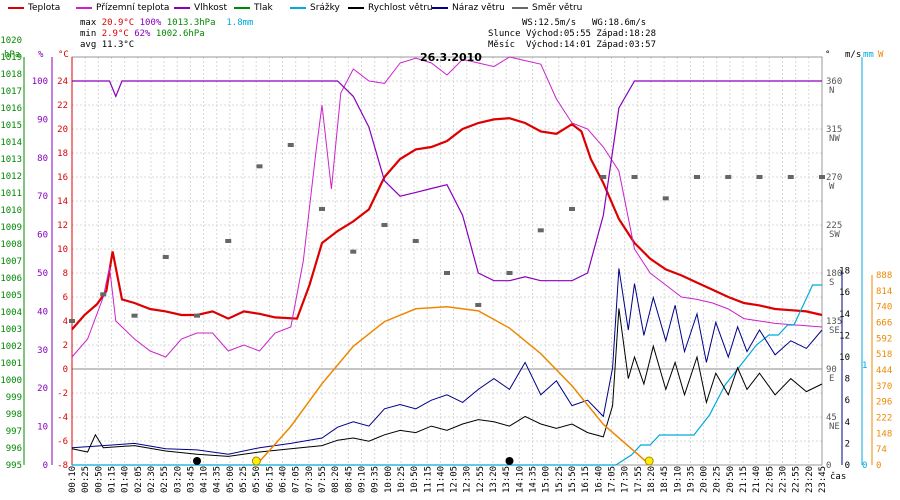  I want to click on tick-time: 05:25, so click(244, 479).